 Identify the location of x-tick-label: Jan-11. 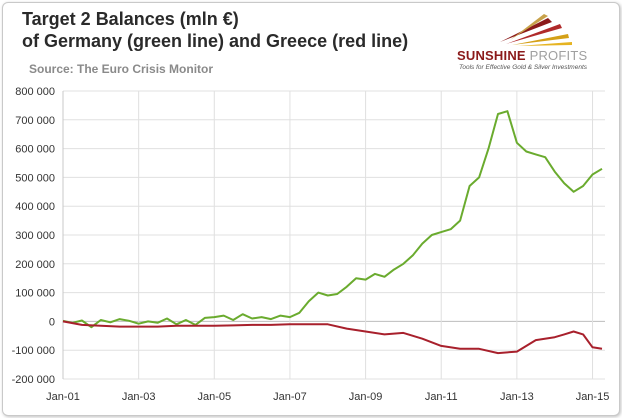
(441, 397).